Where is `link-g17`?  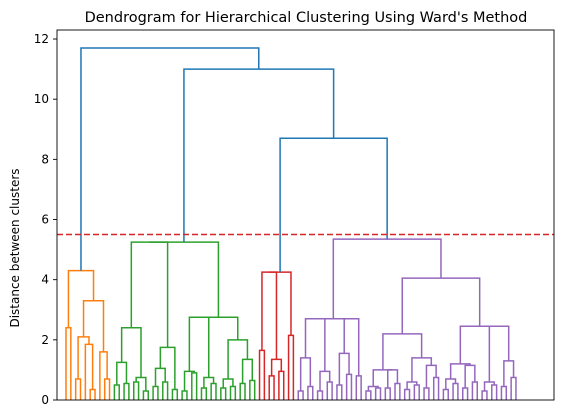
link-g17 is located at coordinates (204, 393).